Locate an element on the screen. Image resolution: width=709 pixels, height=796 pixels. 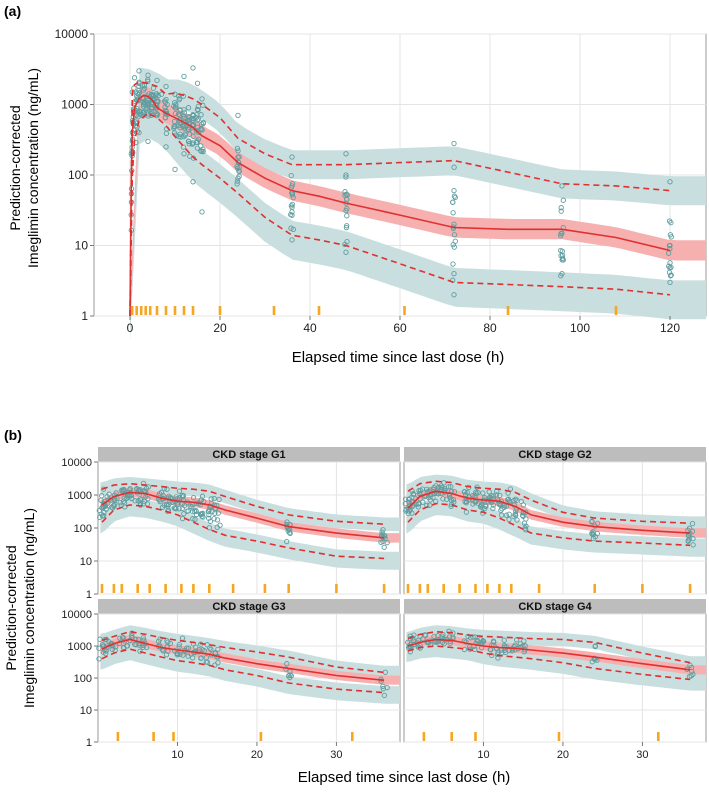
x-tick-label: 80 is located at coordinates (490, 328).